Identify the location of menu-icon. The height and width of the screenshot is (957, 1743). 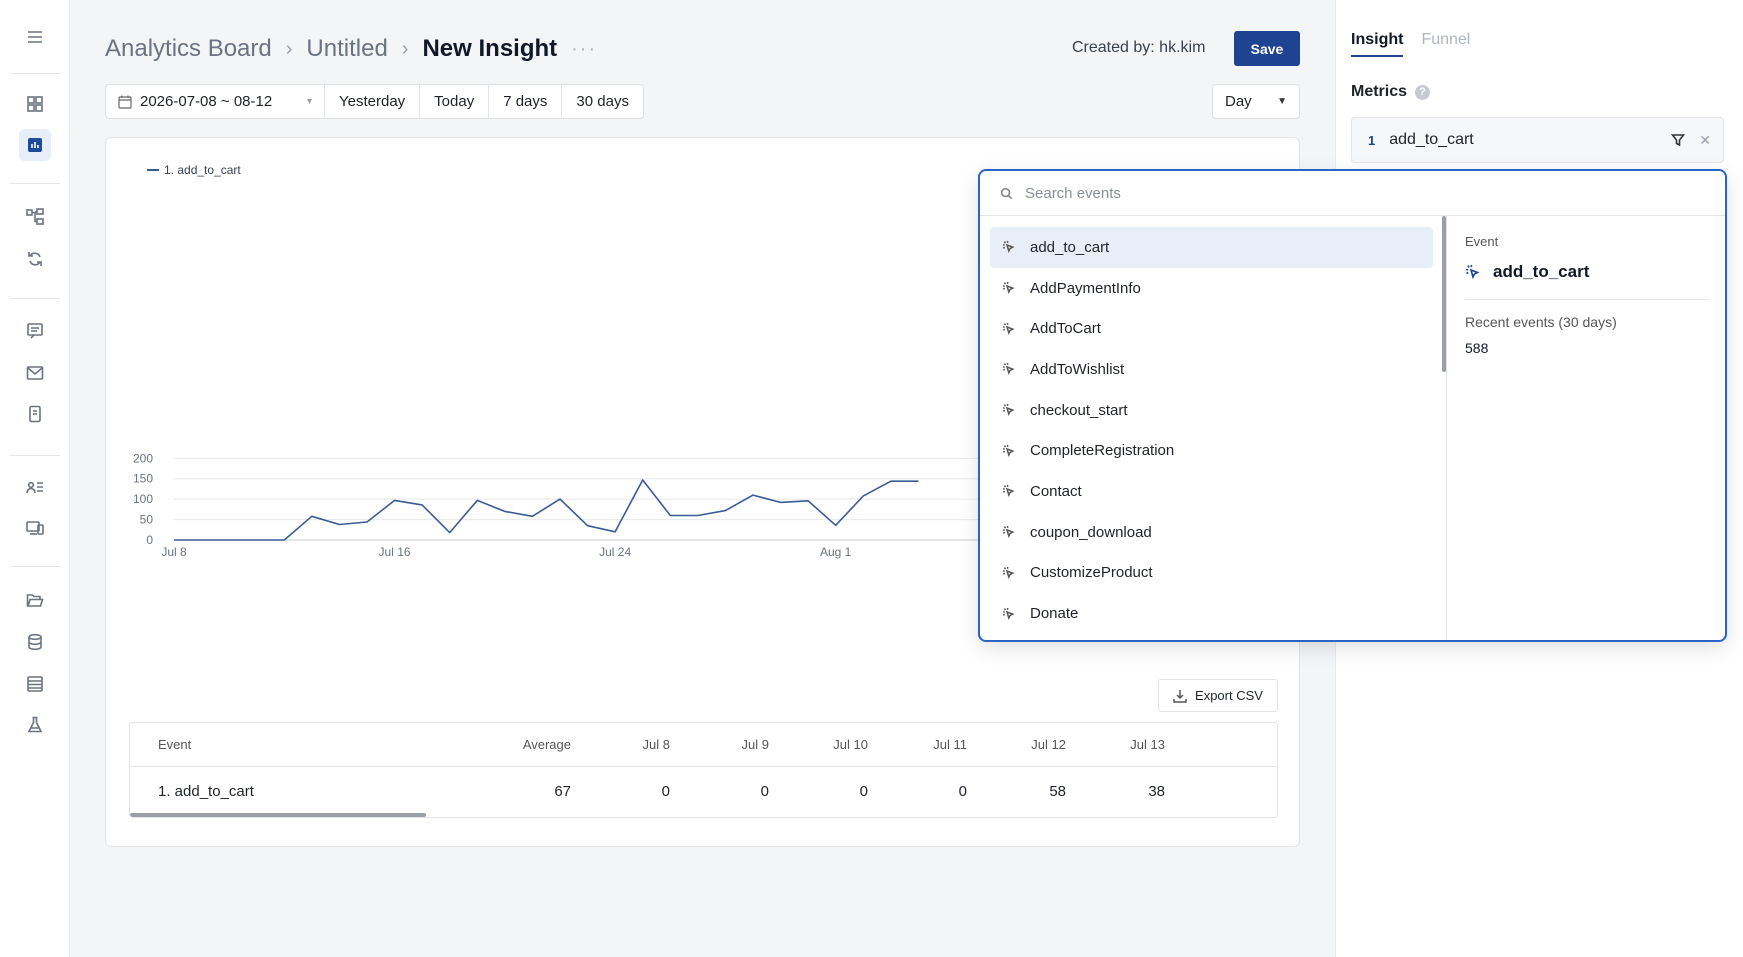
(35, 37).